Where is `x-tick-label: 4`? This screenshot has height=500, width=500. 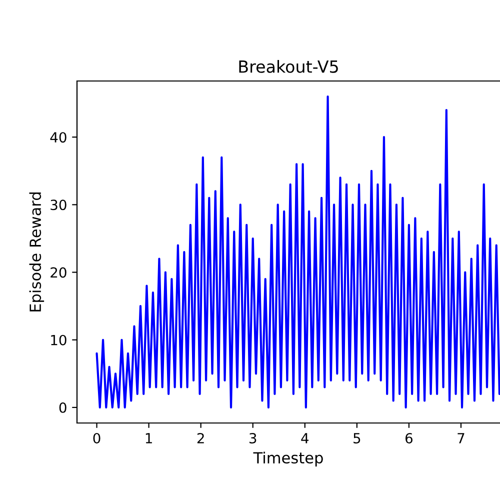
x-tick-label: 4 is located at coordinates (305, 438).